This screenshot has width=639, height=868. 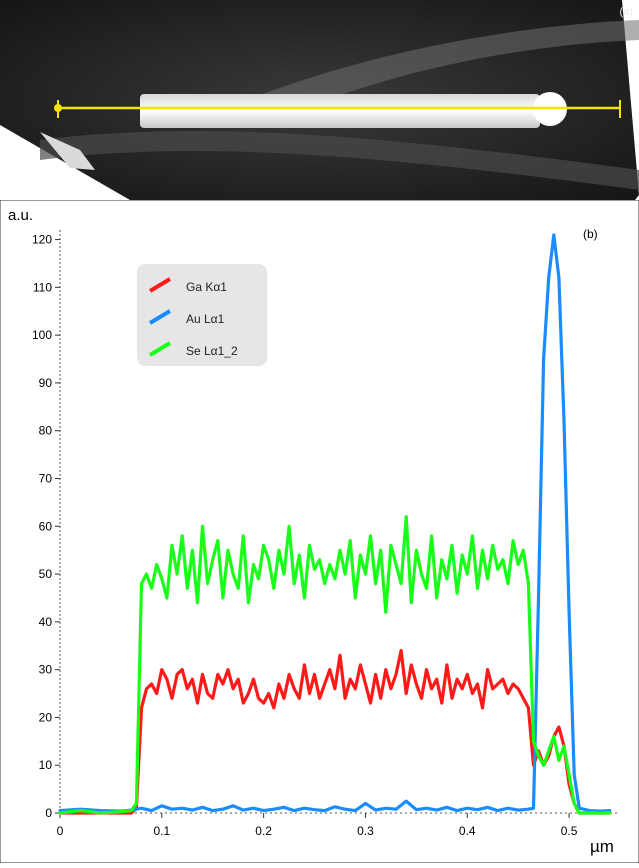 I want to click on x-tick-label: 0.5, so click(x=569, y=831).